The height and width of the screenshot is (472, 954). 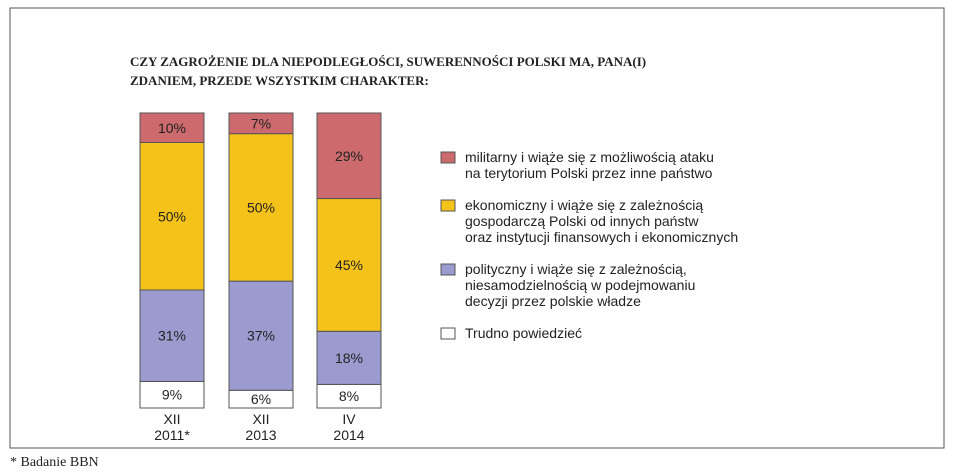 I want to click on value-label: 31%, so click(x=172, y=336).